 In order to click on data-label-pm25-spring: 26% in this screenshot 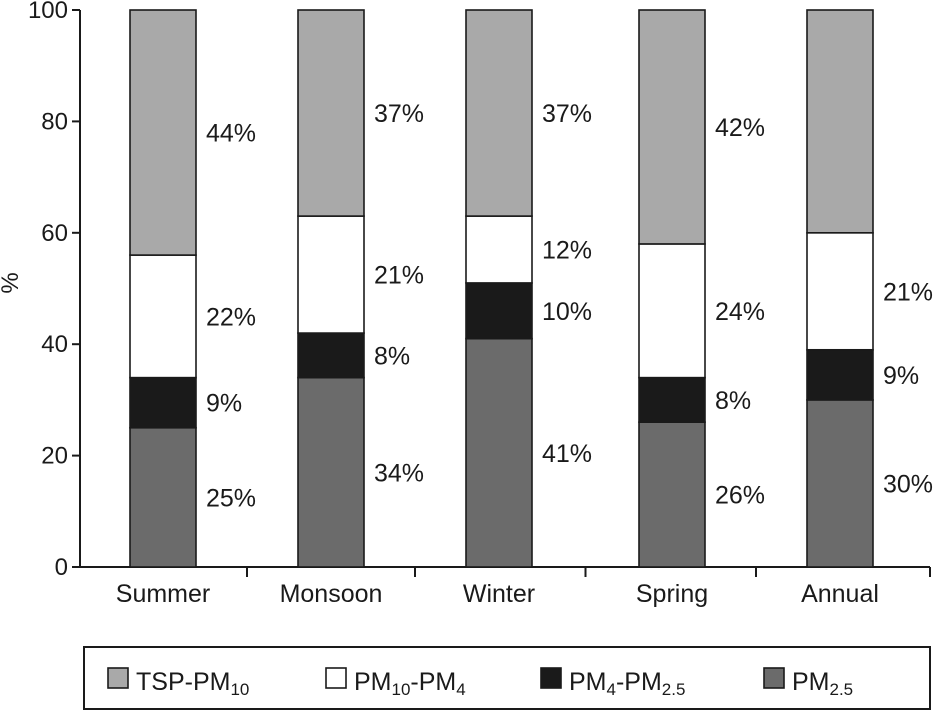, I will do `click(740, 496)`.